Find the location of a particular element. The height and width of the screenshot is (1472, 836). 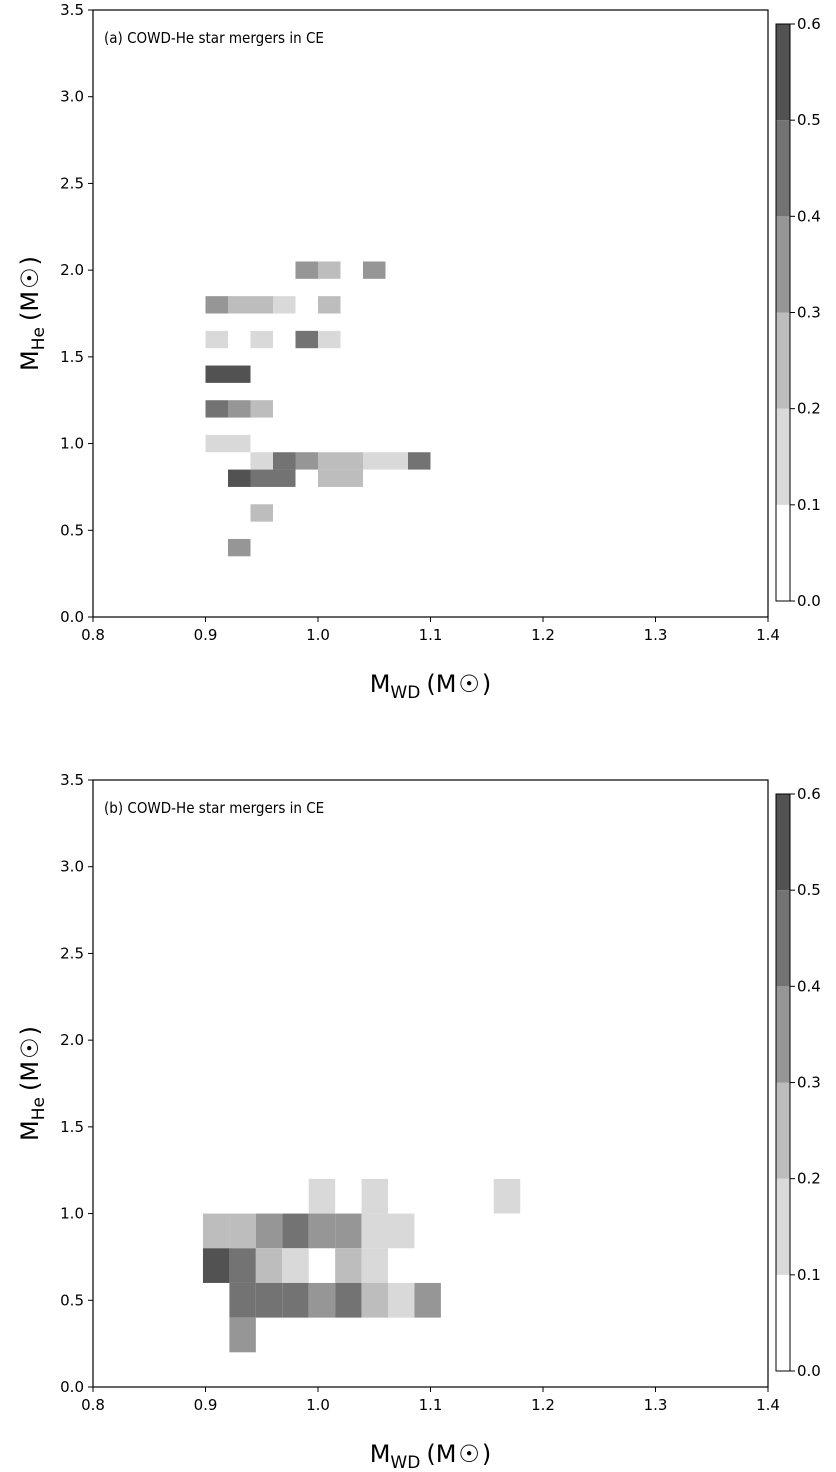

colorbar-tick-label: 0.1 is located at coordinates (809, 505).